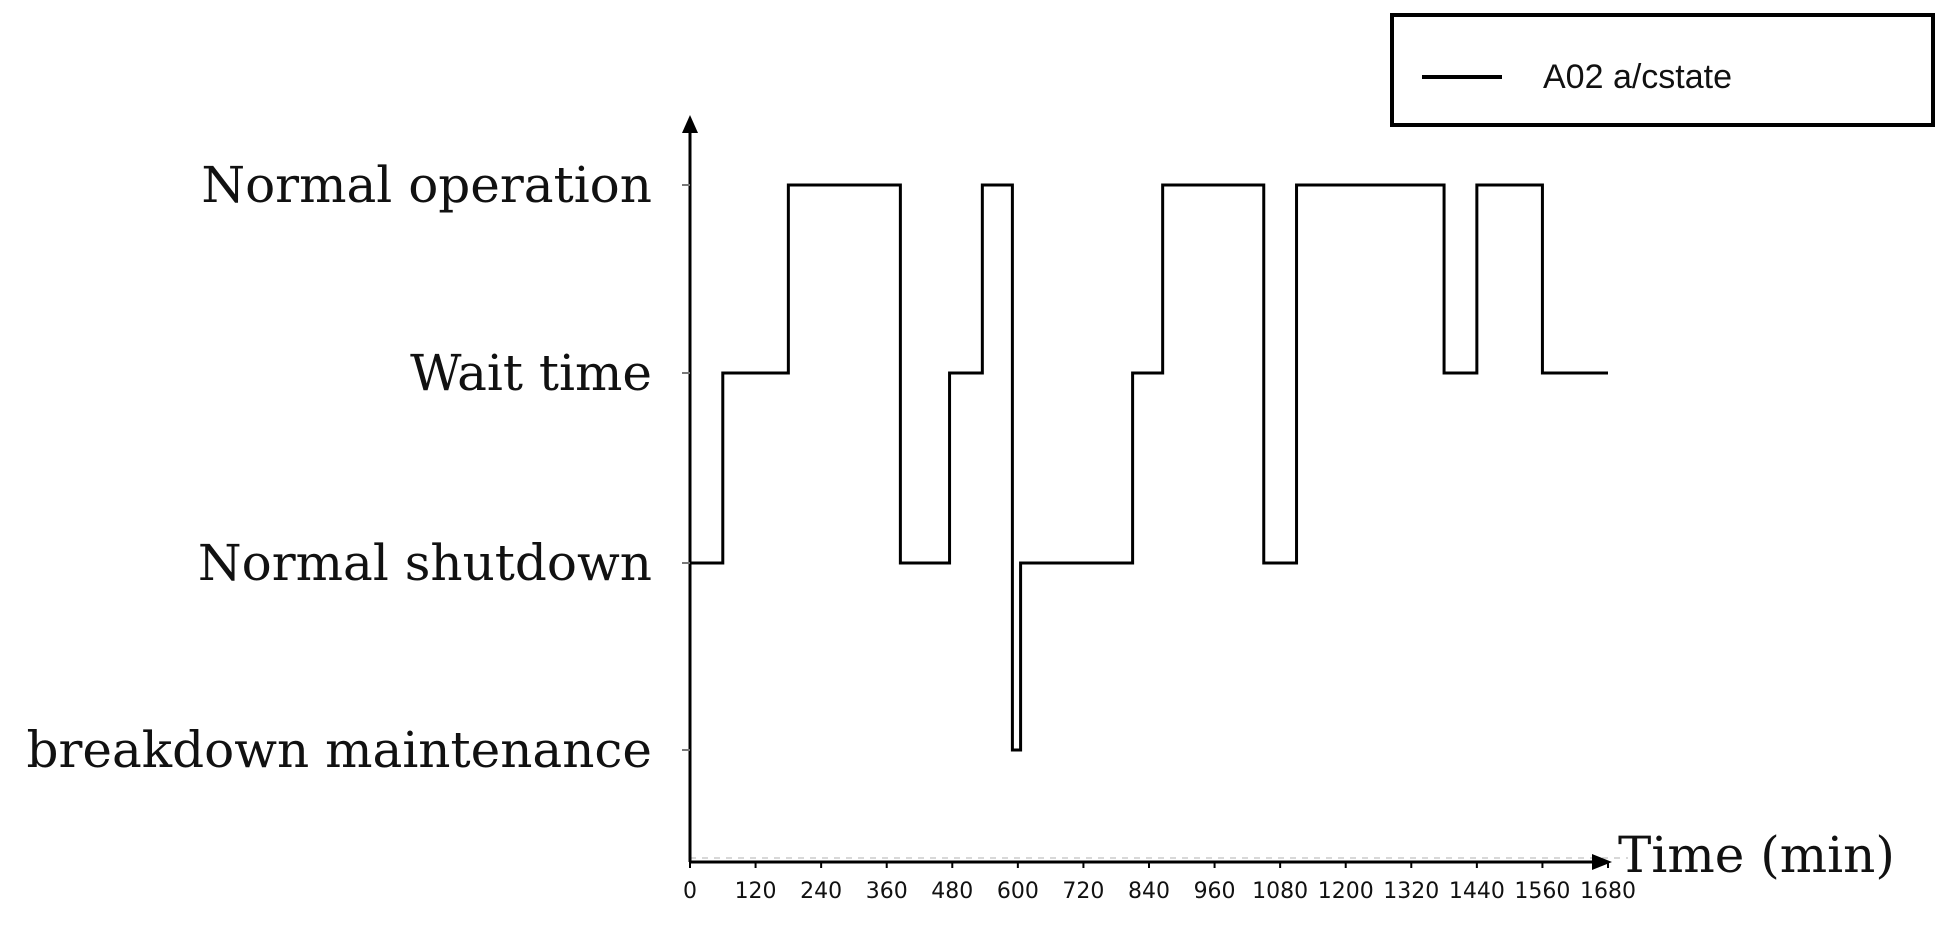 This screenshot has height=939, width=1948. What do you see at coordinates (1608, 891) in the screenshot?
I see `x-tick-label: 1680` at bounding box center [1608, 891].